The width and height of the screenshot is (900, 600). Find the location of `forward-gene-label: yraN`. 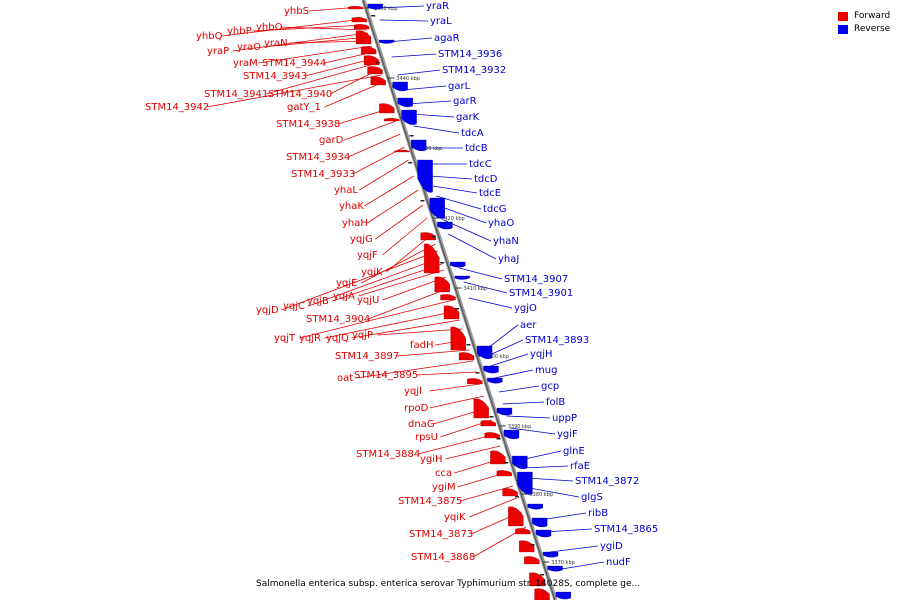

forward-gene-label: yraN is located at coordinates (276, 43).